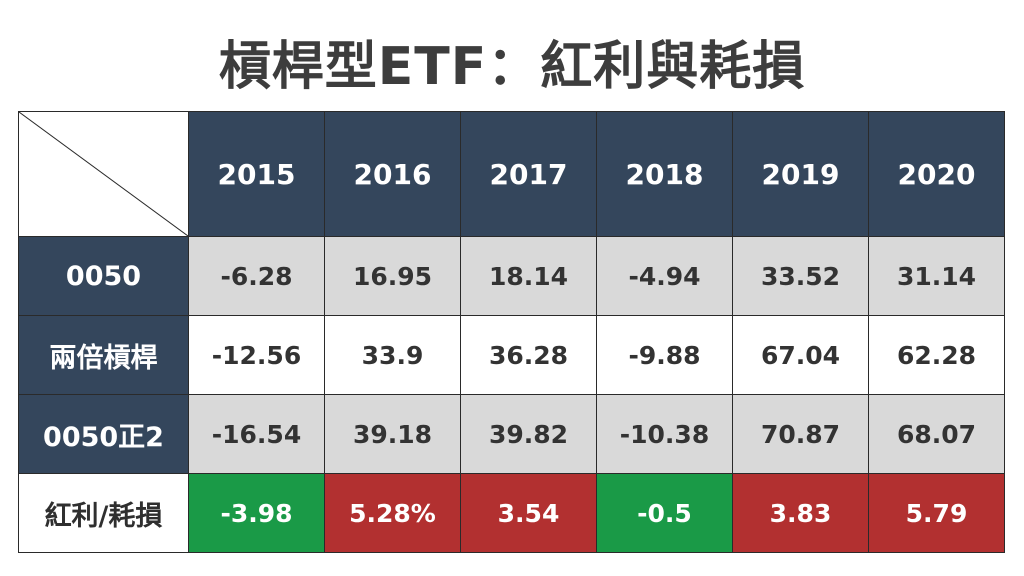  What do you see at coordinates (936, 513) in the screenshot?
I see `bonus-loss-cell-2020: 5.79` at bounding box center [936, 513].